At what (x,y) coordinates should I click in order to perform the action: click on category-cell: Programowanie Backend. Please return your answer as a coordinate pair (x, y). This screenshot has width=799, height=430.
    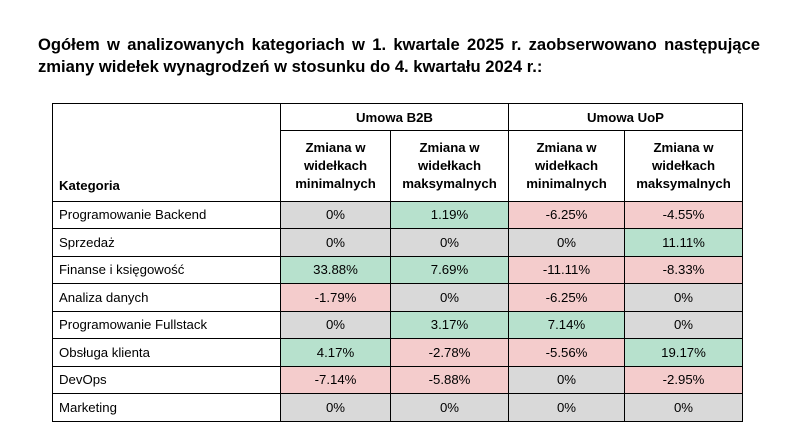
    Looking at the image, I should click on (166, 214).